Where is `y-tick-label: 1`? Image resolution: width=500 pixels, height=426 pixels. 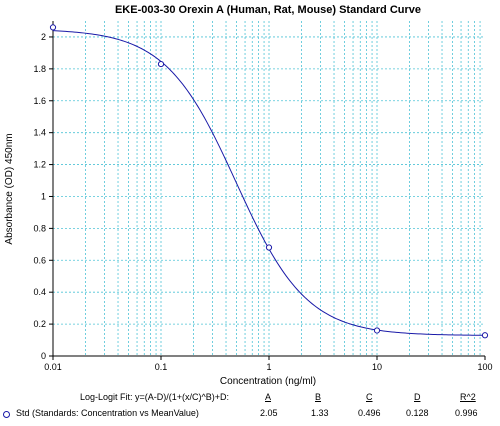
y-tick-label: 1 is located at coordinates (43, 196).